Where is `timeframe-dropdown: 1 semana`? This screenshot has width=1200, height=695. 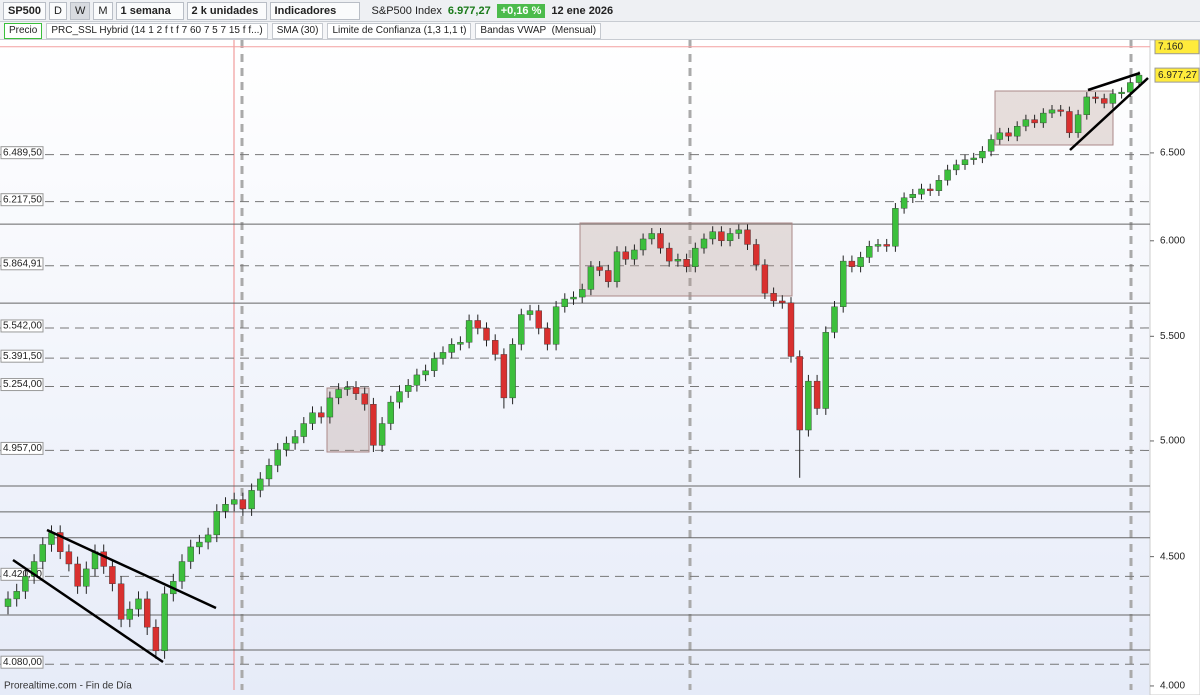 timeframe-dropdown: 1 semana is located at coordinates (149, 10).